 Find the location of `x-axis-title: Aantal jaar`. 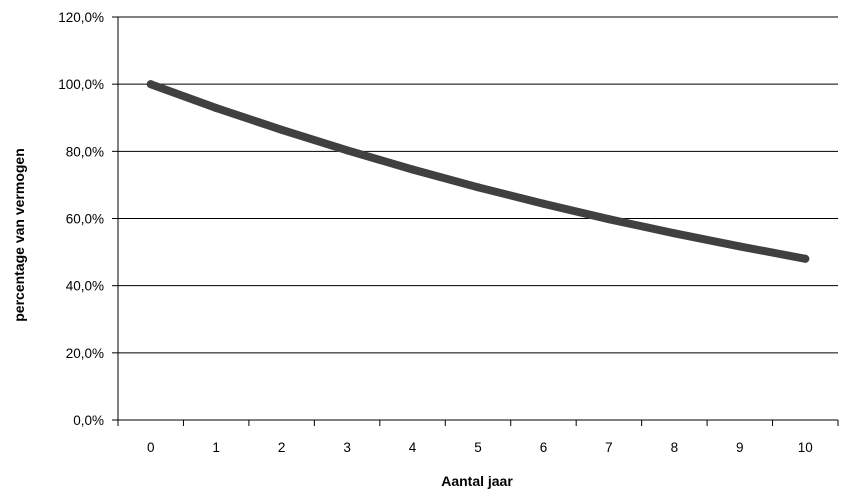

x-axis-title: Aantal jaar is located at coordinates (477, 481).